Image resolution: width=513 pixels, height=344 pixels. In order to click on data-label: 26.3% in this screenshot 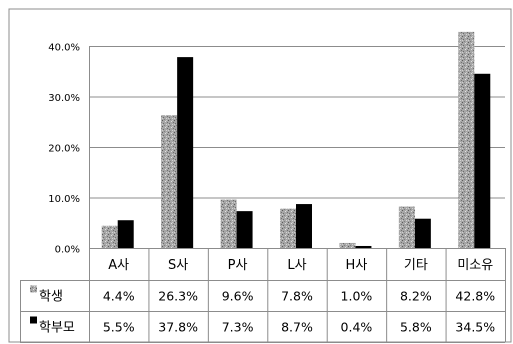, I will do `click(178, 296)`.